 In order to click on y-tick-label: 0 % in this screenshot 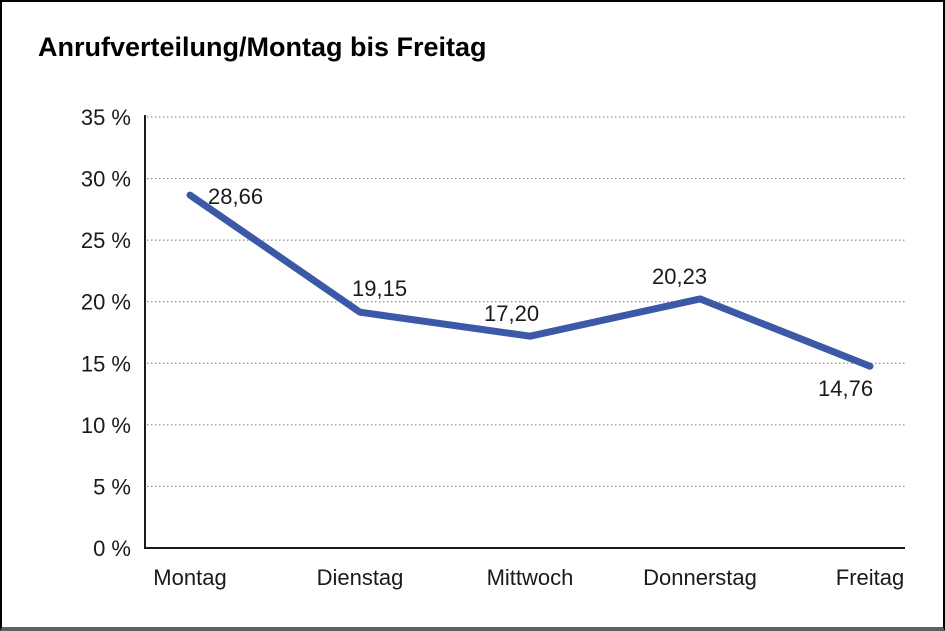, I will do `click(112, 548)`.